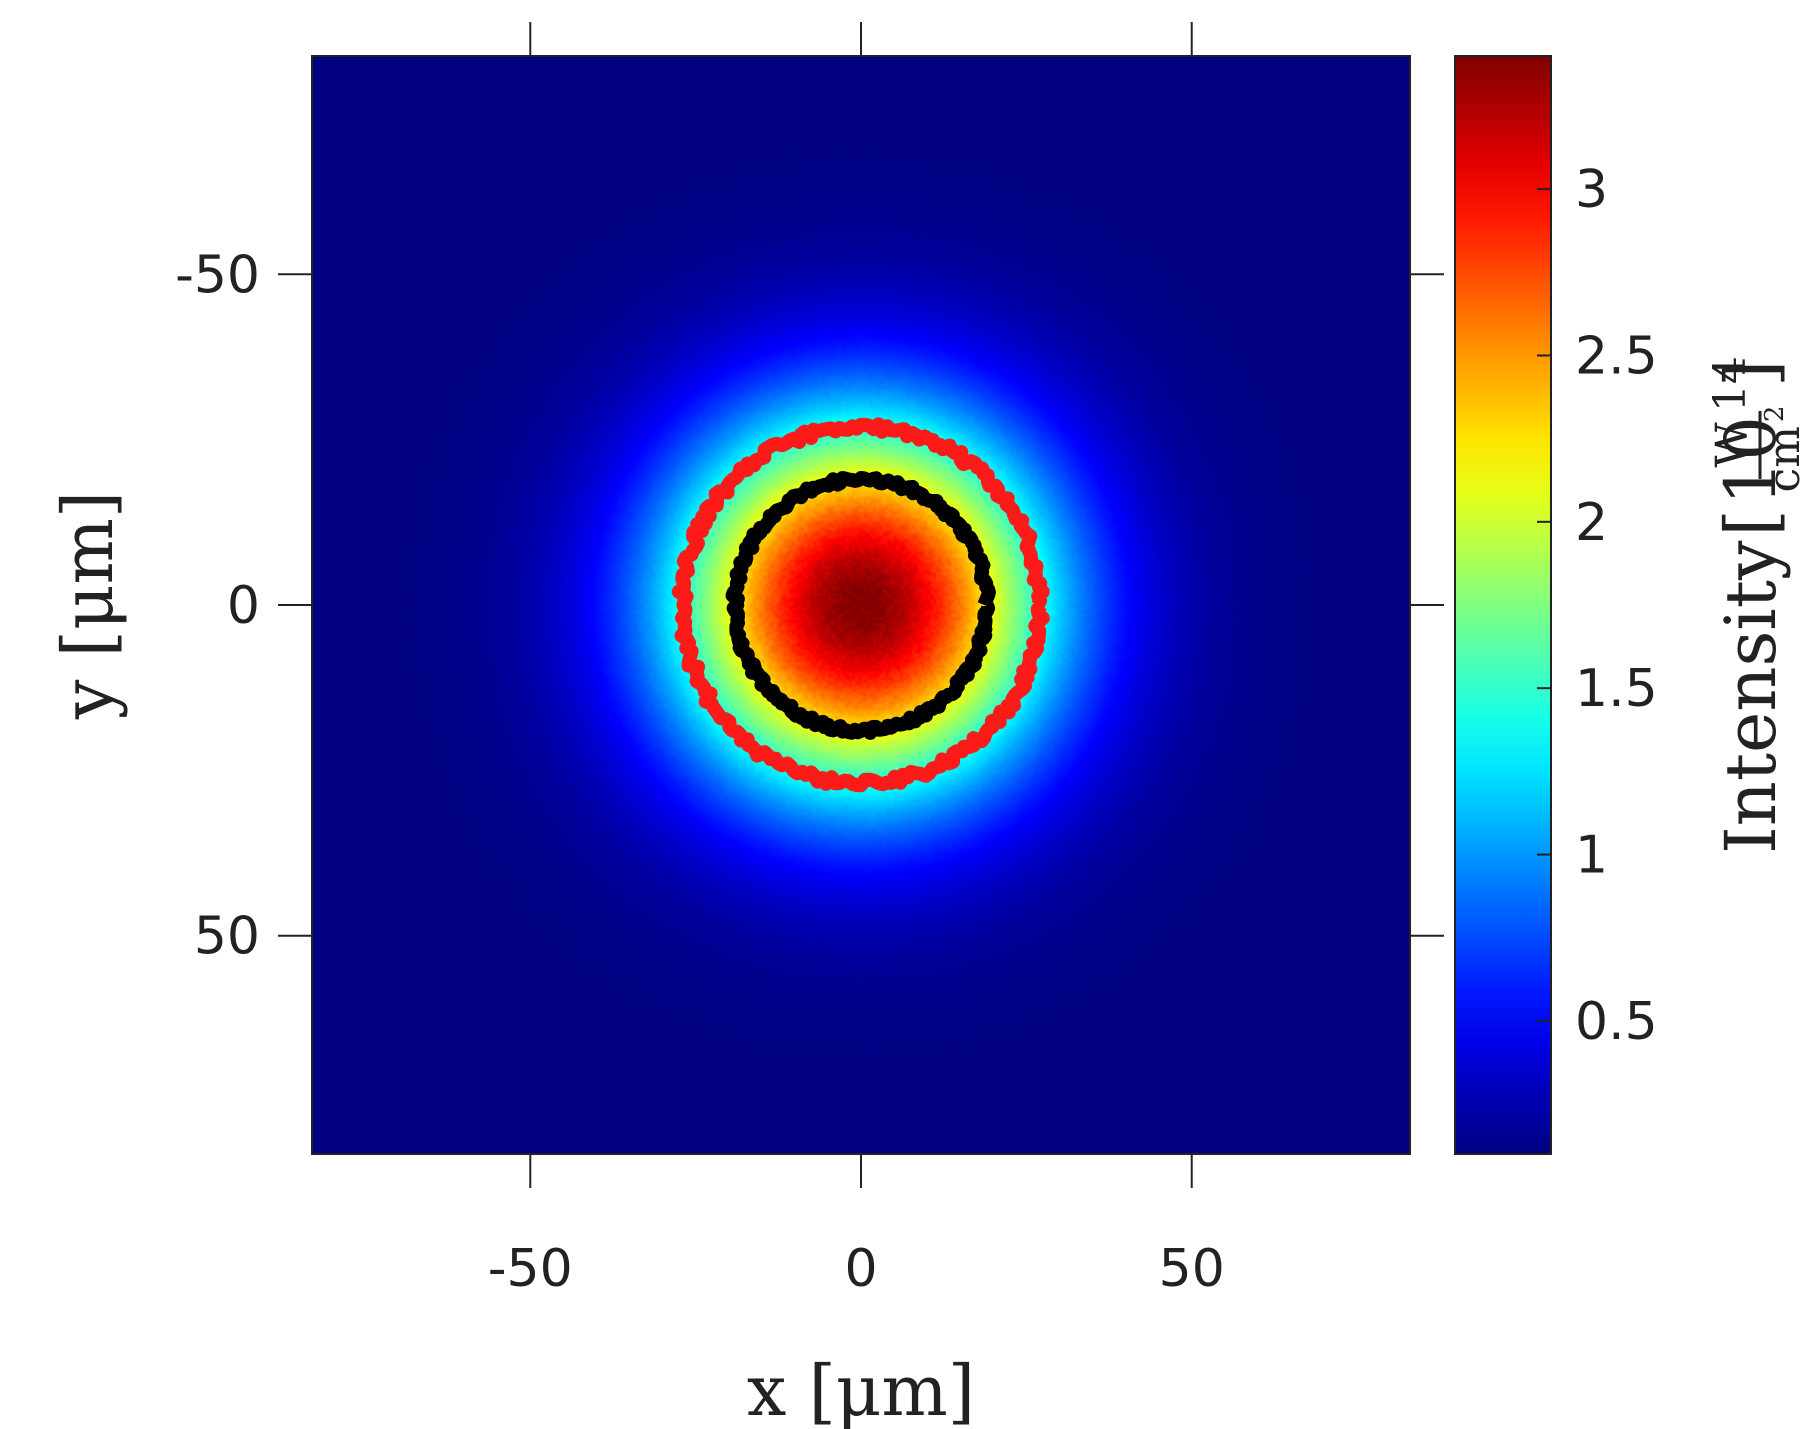 The image size is (1820, 1429). Describe the element at coordinates (1591, 856) in the screenshot. I see `colorbar-tick-label: 1` at that location.